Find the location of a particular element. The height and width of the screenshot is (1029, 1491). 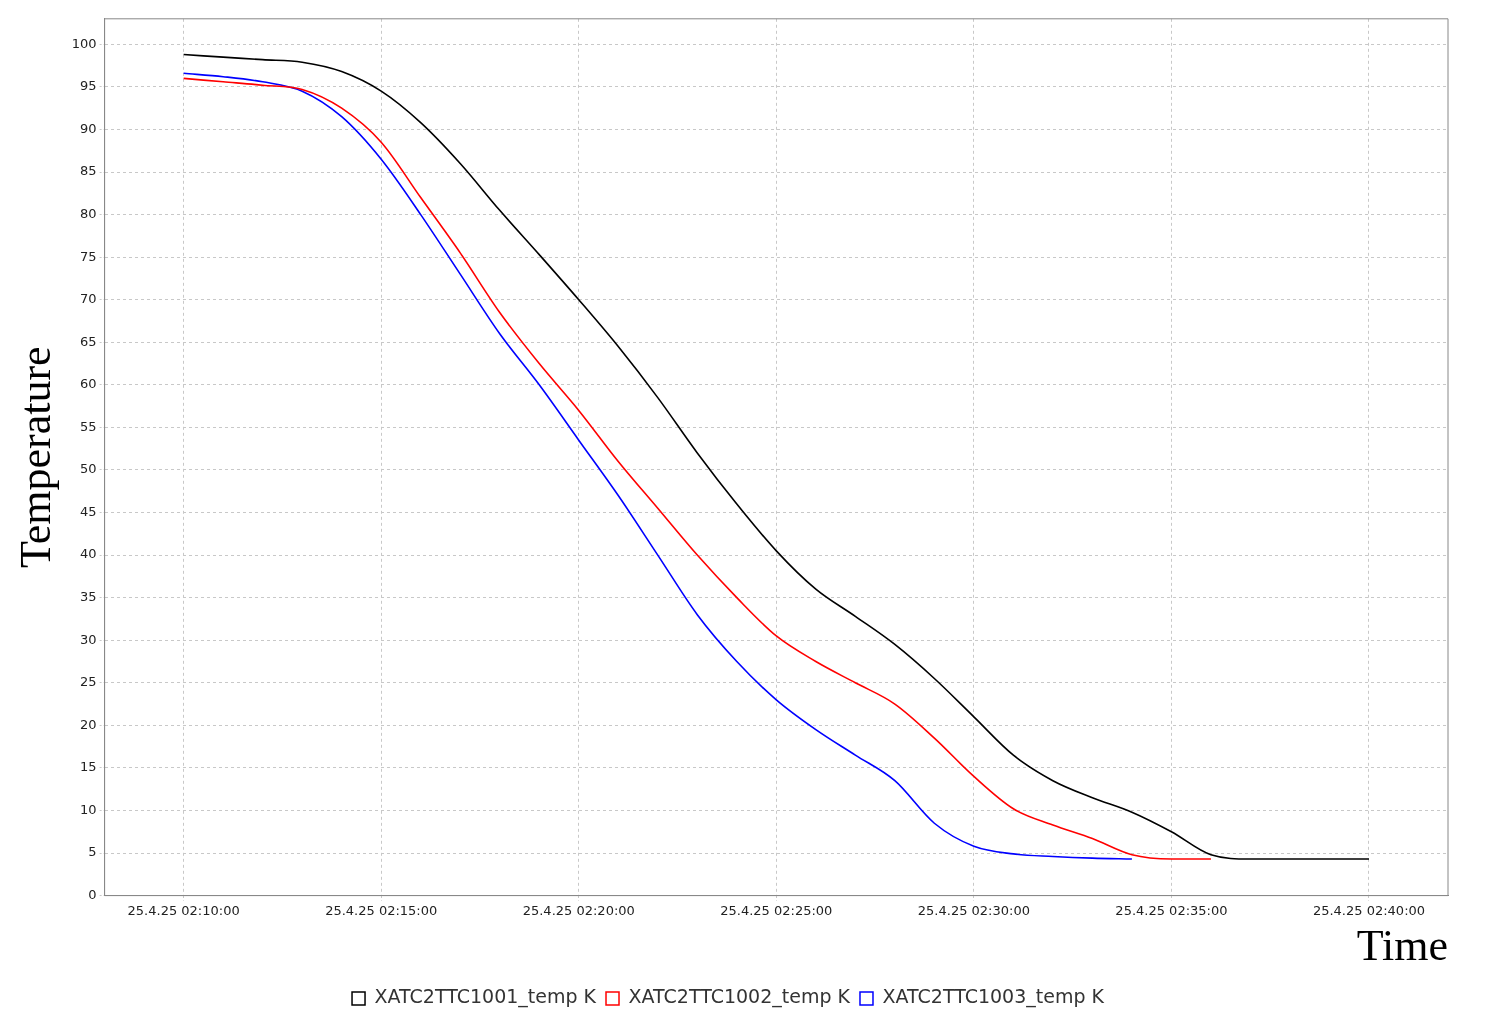

legend-label: XATC2TTC1003_temp K is located at coordinates (993, 997).